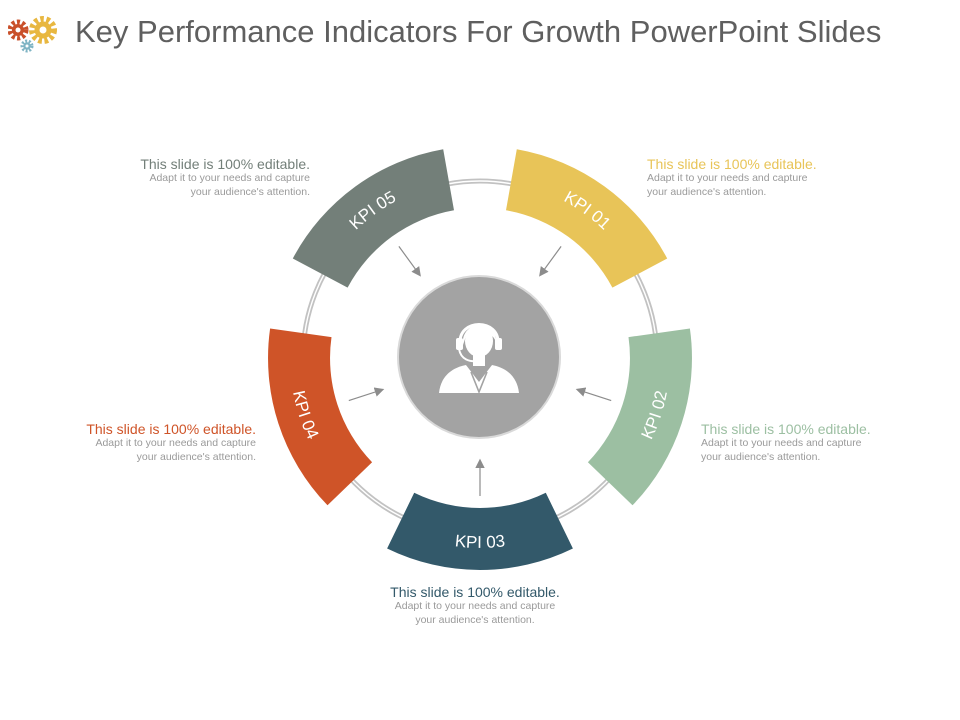 The image size is (960, 720). What do you see at coordinates (409, 261) in the screenshot?
I see `kpi-05-arrow` at bounding box center [409, 261].